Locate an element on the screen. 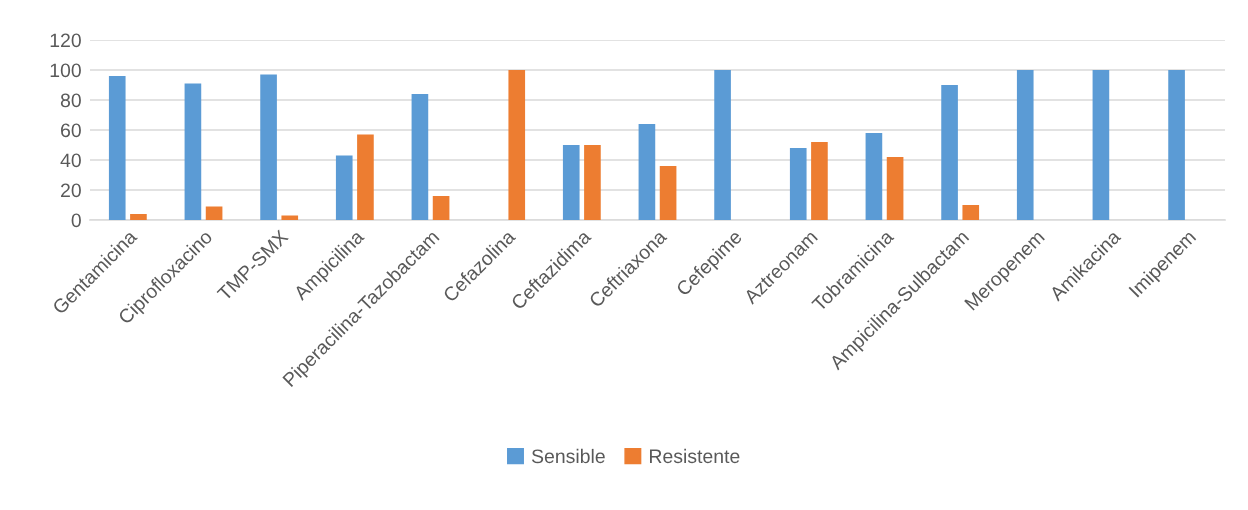 The height and width of the screenshot is (510, 1248). y-tick-label: 20 is located at coordinates (71, 190).